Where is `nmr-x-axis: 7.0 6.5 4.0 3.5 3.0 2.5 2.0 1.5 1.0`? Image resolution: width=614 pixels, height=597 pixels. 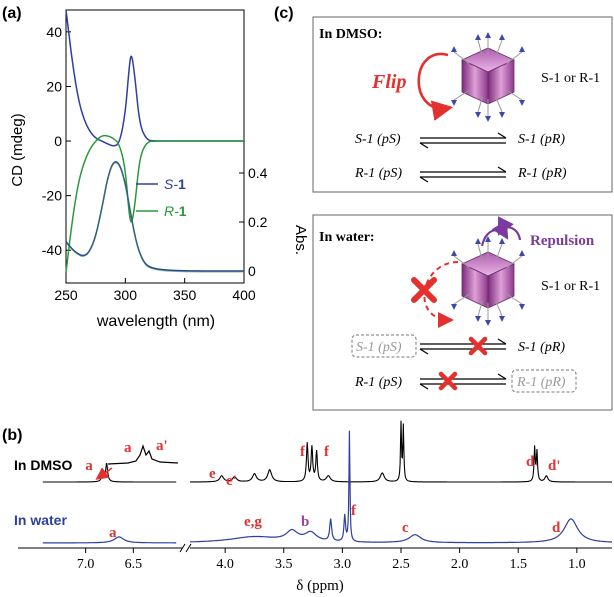 nmr-x-axis: 7.0 6.5 4.0 3.5 3.0 2.5 2.0 1.5 1.0 is located at coordinates (315, 557).